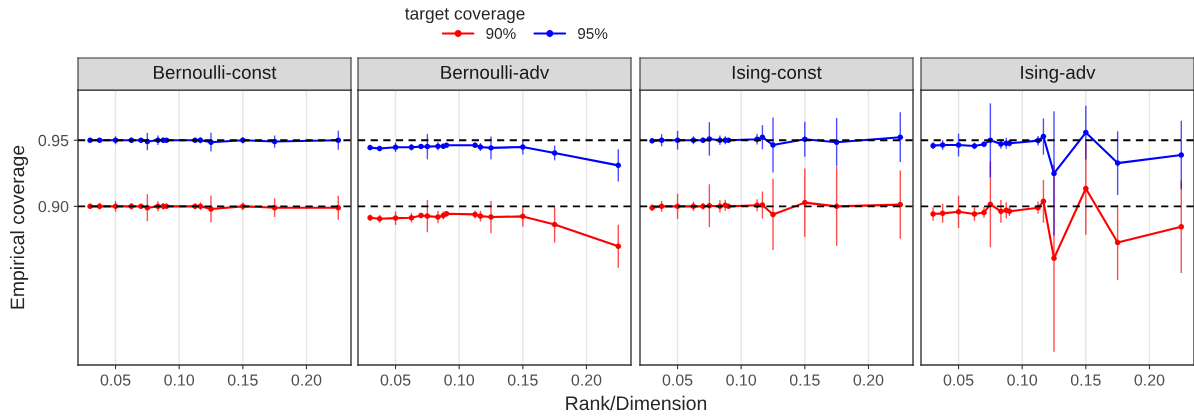 The height and width of the screenshot is (418, 1194). I want to click on y-axis-title: Empirical coverage, so click(19, 227).